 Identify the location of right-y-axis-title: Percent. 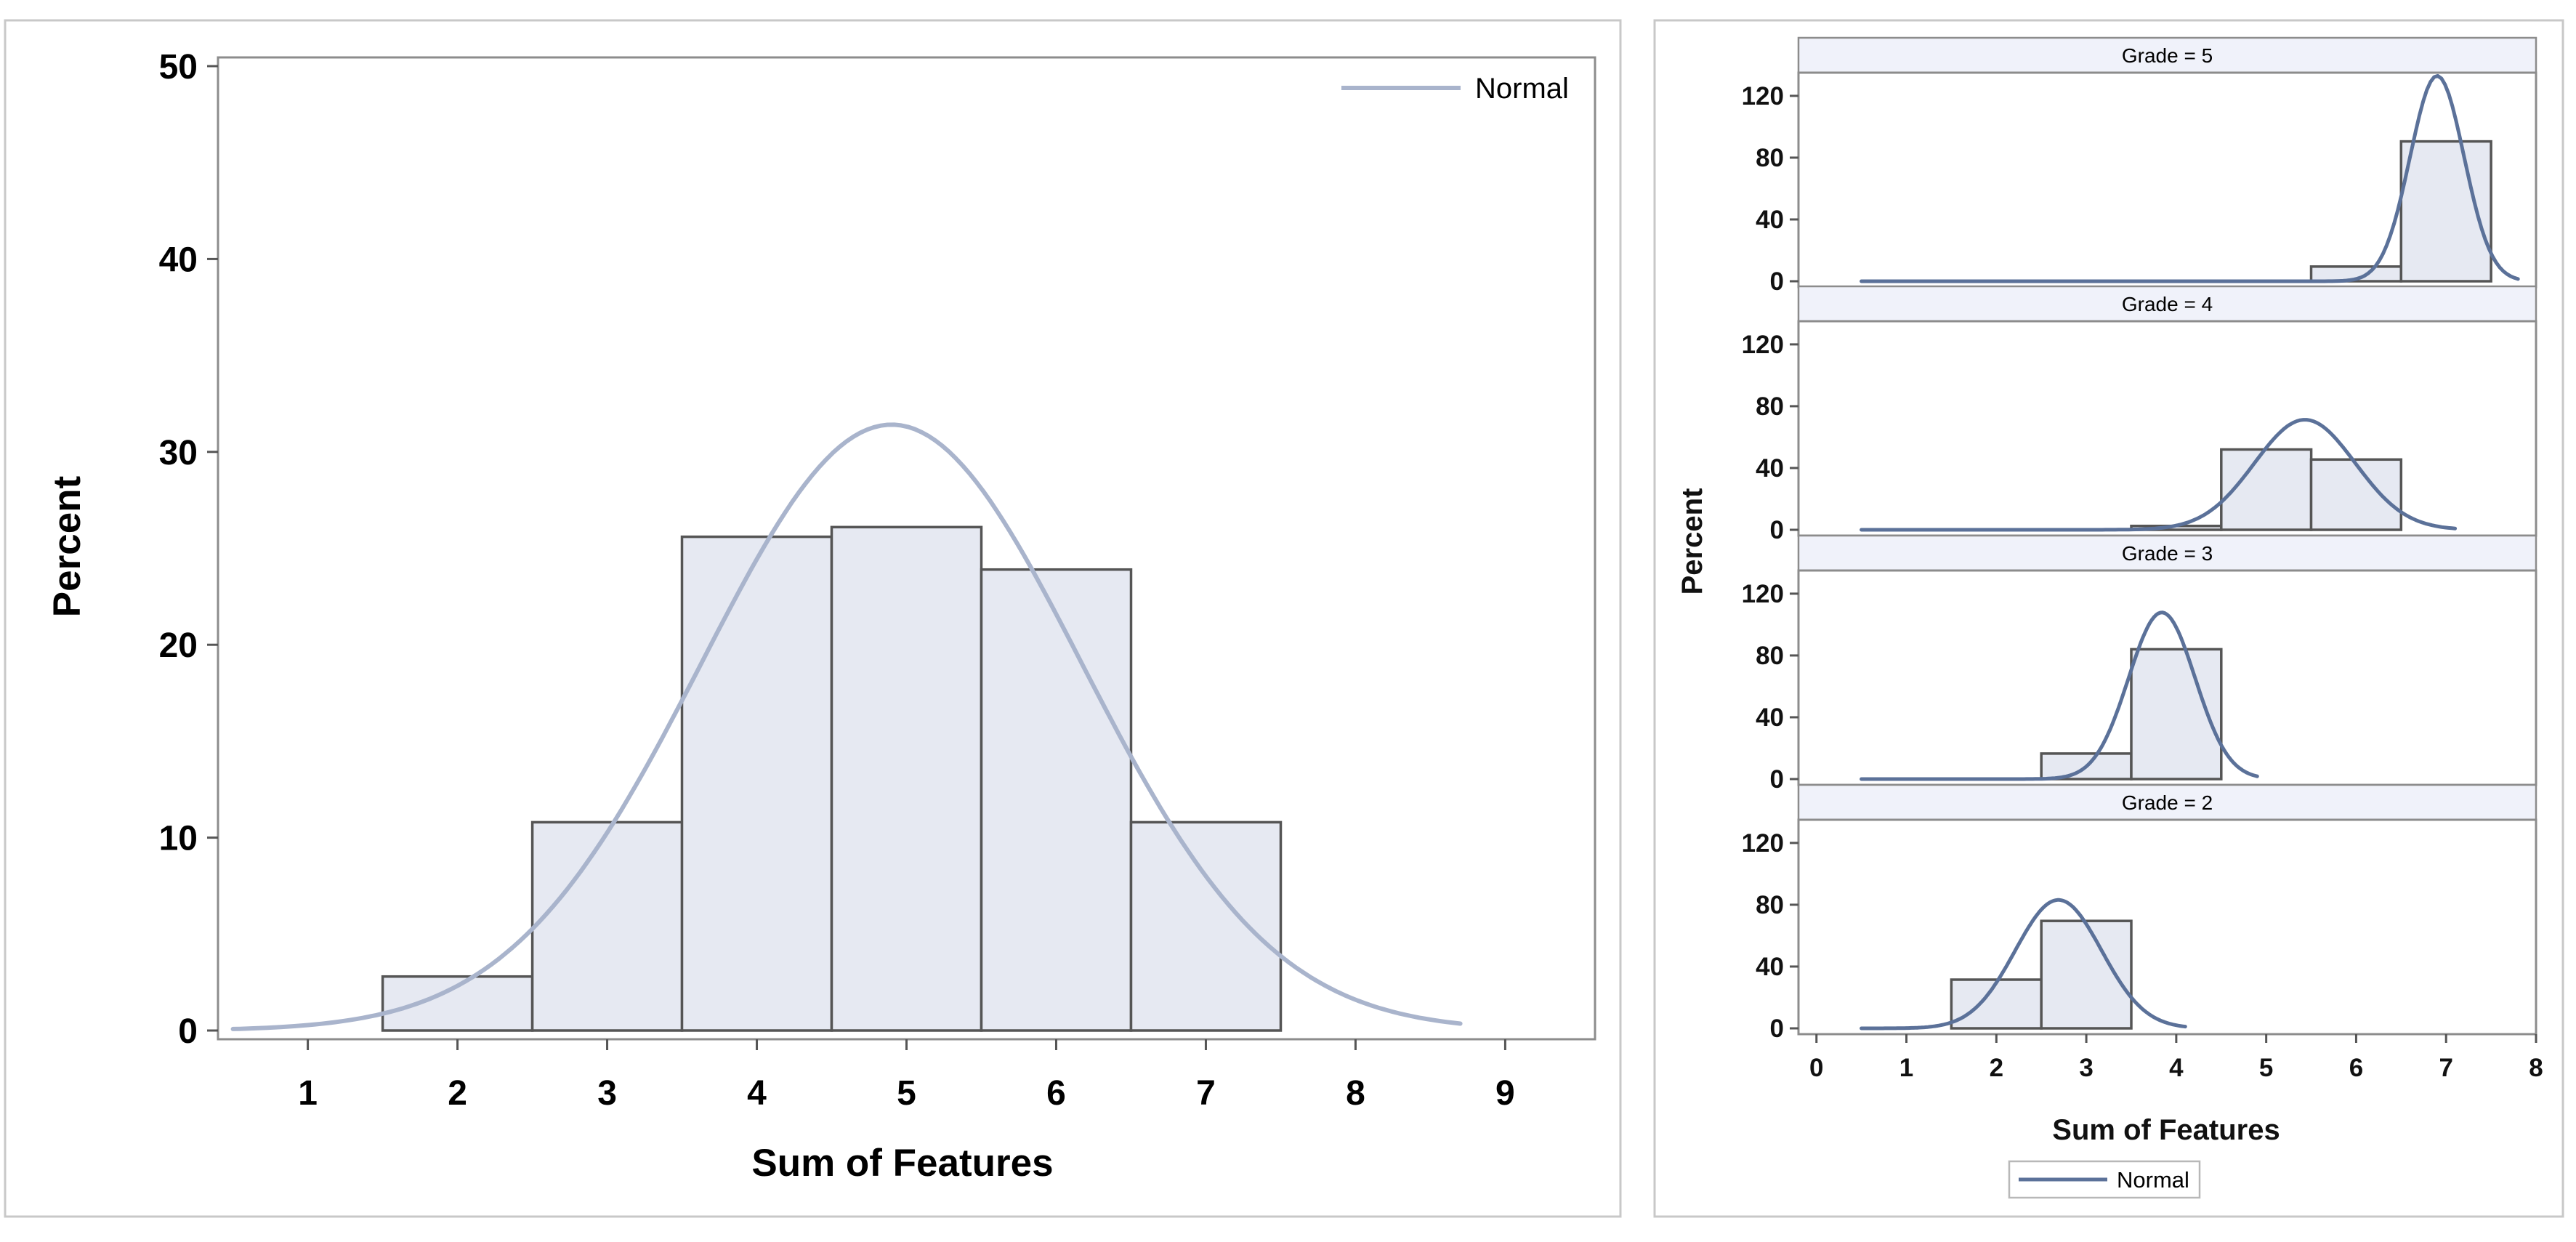
(1692, 541).